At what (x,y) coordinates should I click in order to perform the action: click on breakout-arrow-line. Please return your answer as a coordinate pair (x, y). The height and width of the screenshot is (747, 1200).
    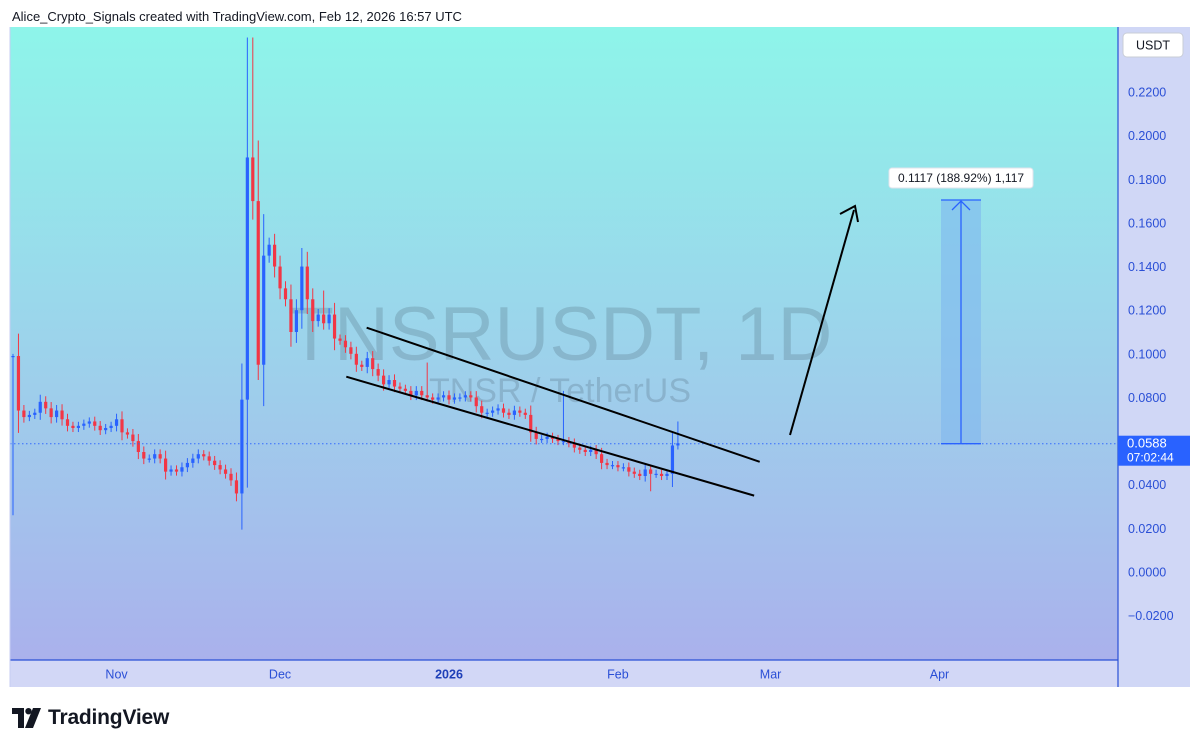
    Looking at the image, I should click on (822, 322).